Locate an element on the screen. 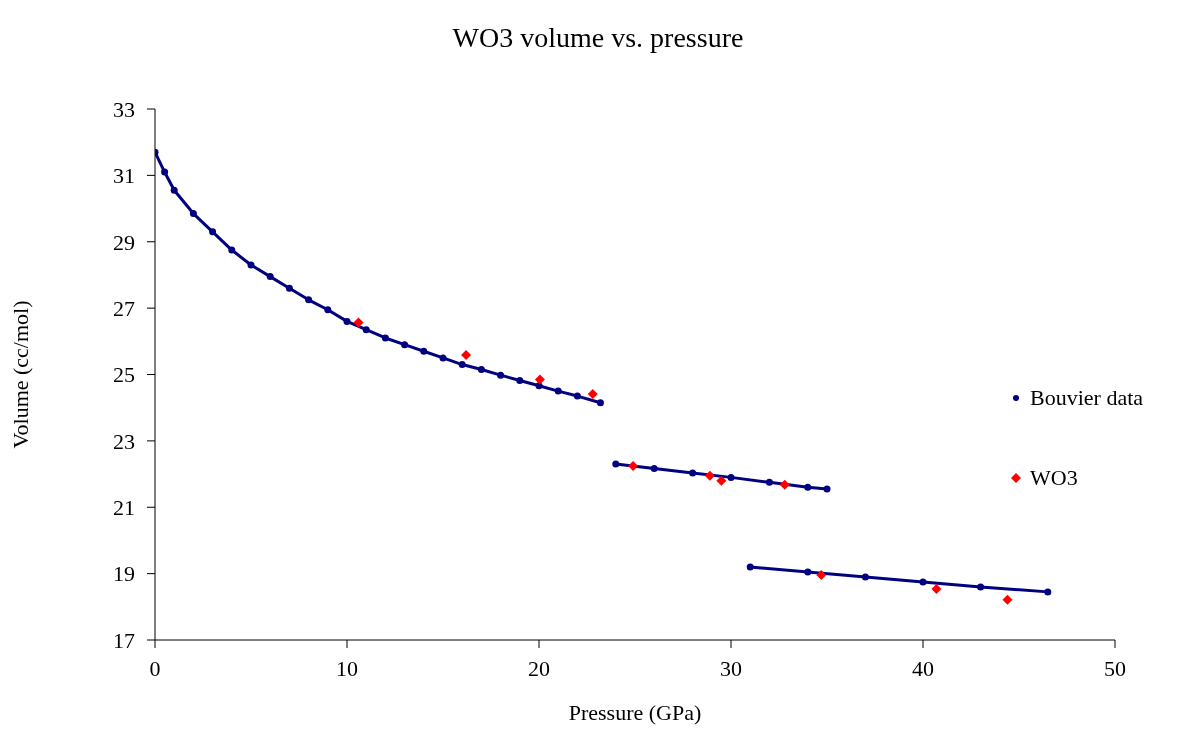 Image resolution: width=1197 pixels, height=744 pixels. chart-title: WO3 volume vs. pressure is located at coordinates (598, 38).